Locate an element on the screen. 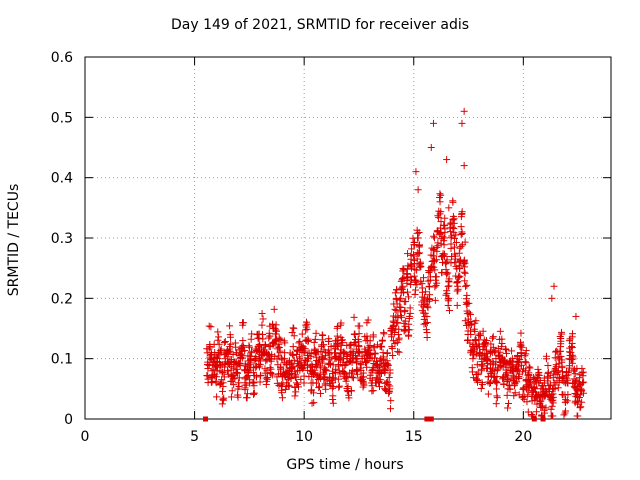 This screenshot has width=640, height=480. y-tick-label: 0 is located at coordinates (68, 420).